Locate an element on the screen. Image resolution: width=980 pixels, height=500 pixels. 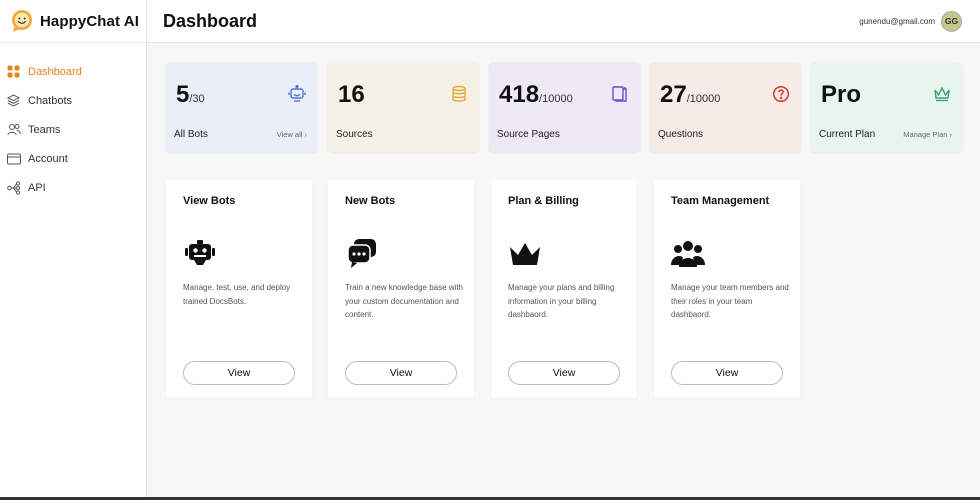
stat-value: 5/30 is located at coordinates (190, 94).